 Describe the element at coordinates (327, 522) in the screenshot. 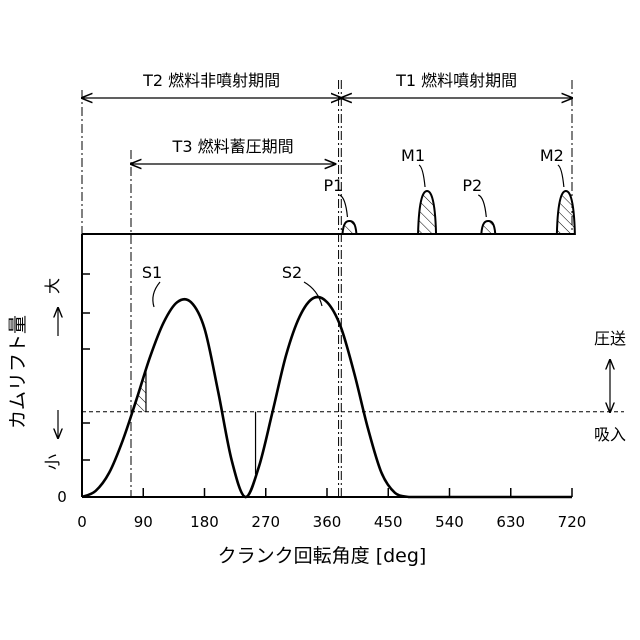

I see `x-tick-label: 360` at that location.